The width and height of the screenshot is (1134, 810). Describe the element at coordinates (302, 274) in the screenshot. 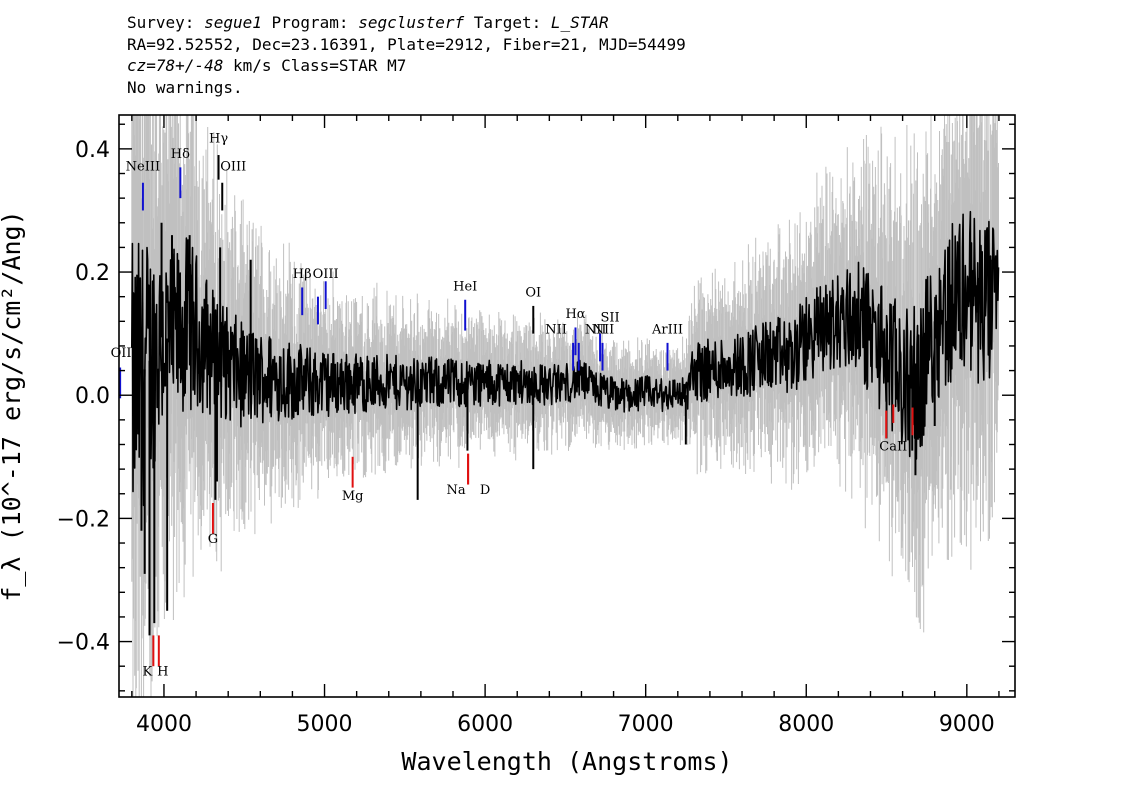

I see `spectral-line-label: Hβ` at that location.